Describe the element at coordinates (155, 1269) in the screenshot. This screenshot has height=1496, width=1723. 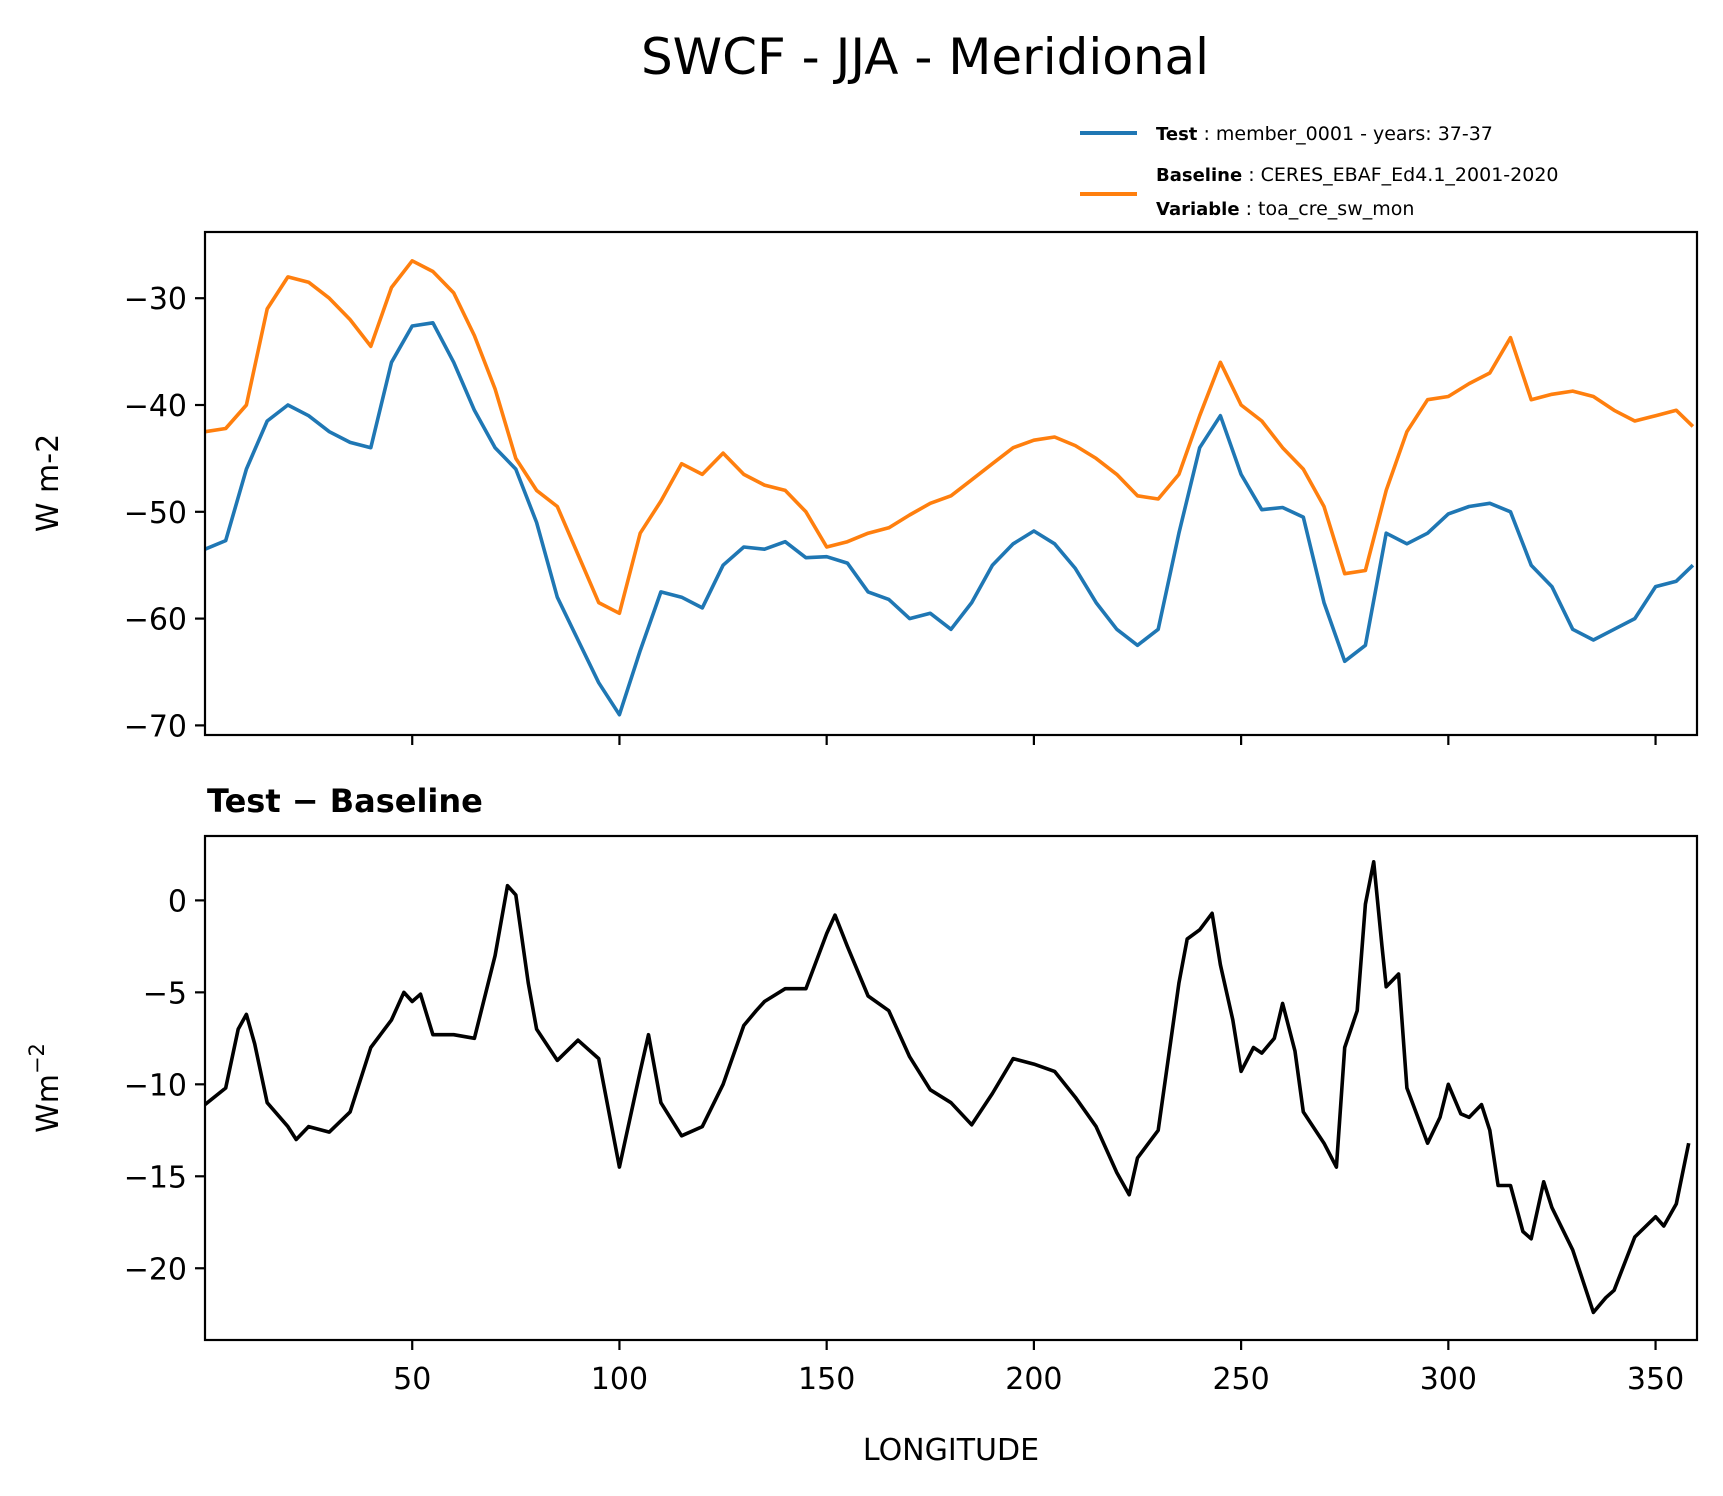
I see `y-tick-label: −20` at that location.